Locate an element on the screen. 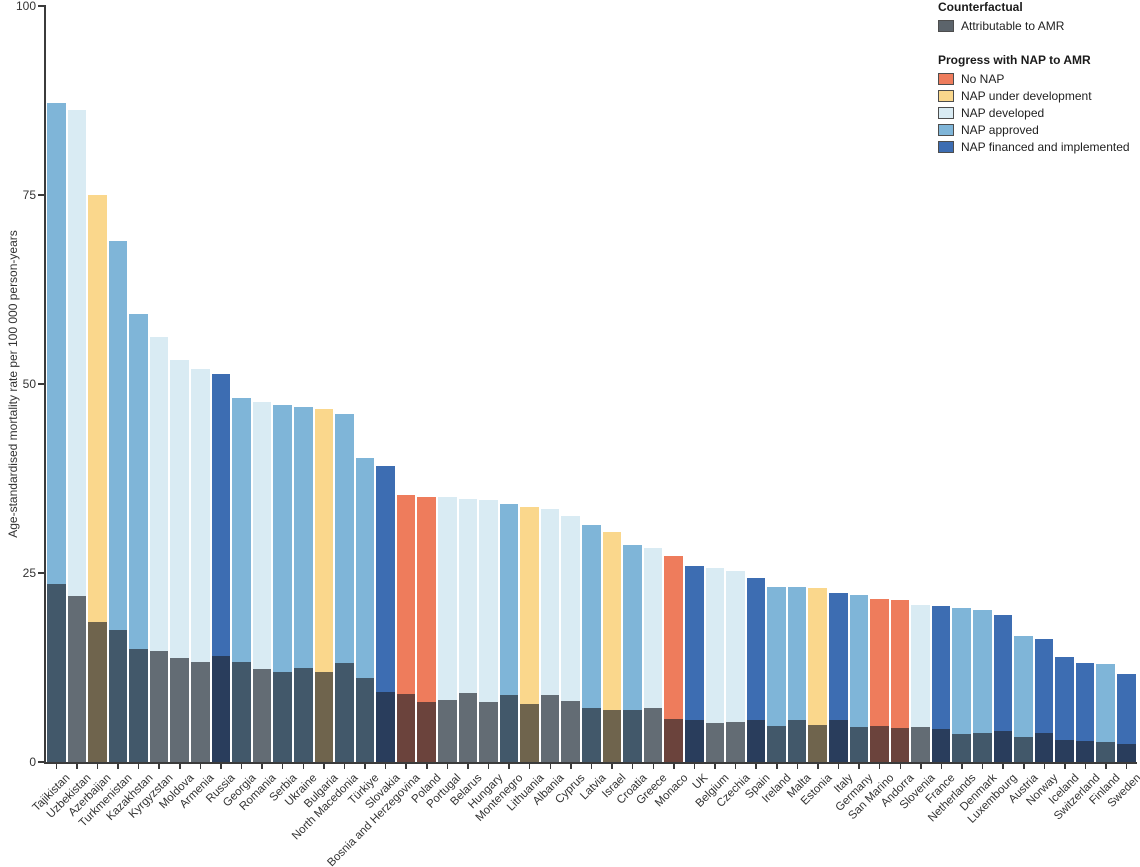 The height and width of the screenshot is (867, 1140). bar-malta is located at coordinates (797, 674).